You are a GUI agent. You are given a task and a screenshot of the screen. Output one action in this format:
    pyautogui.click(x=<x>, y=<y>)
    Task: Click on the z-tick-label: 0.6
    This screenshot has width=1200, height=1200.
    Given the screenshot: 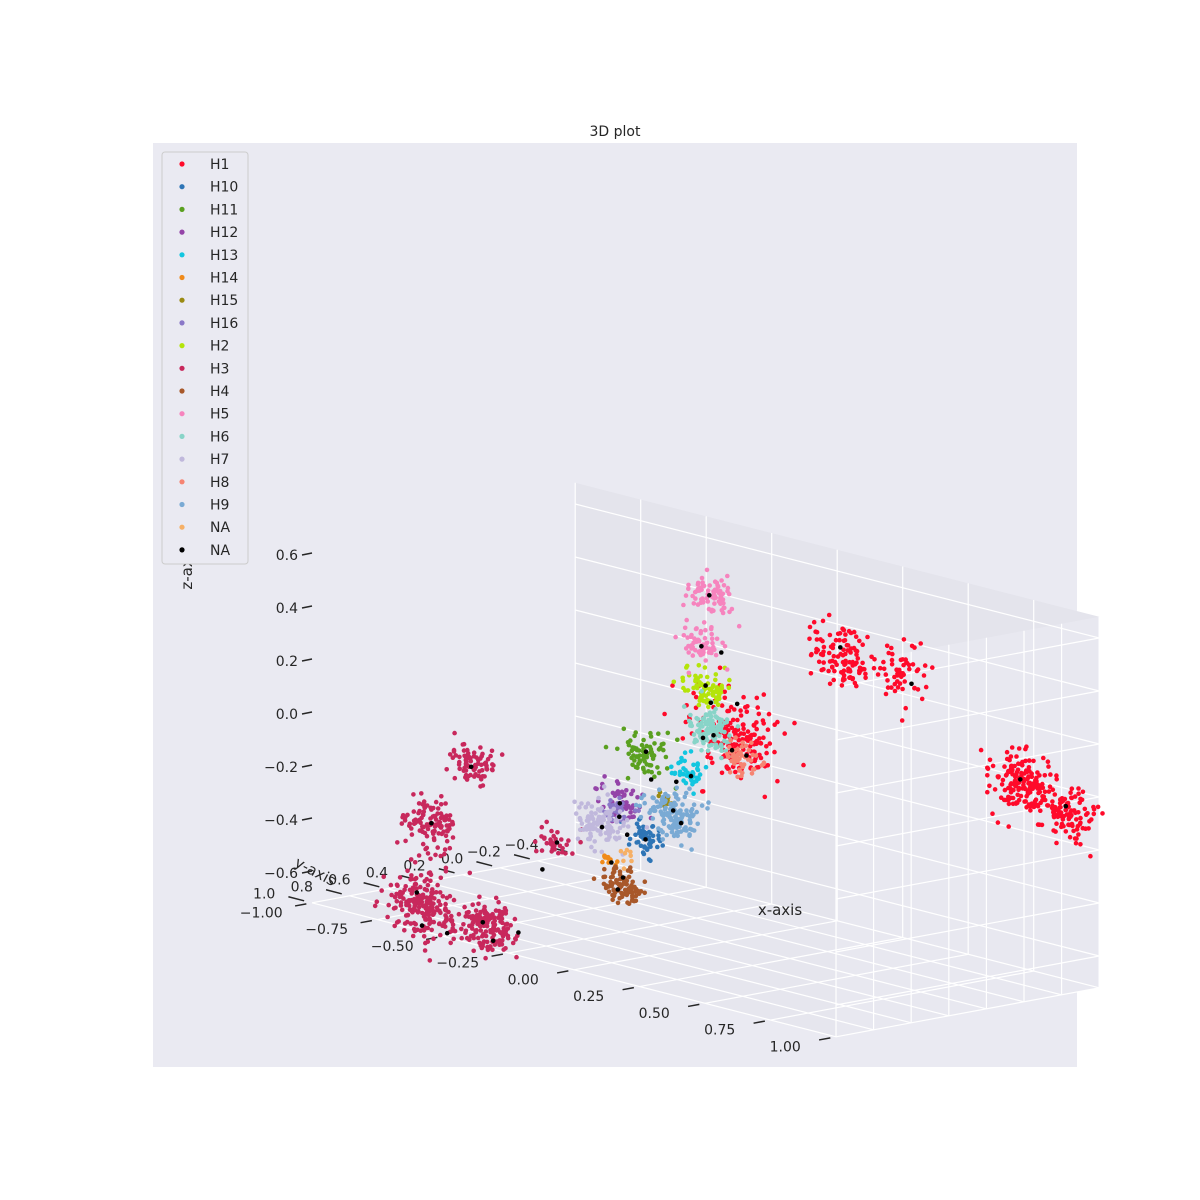 What is the action you would take?
    pyautogui.click(x=287, y=556)
    